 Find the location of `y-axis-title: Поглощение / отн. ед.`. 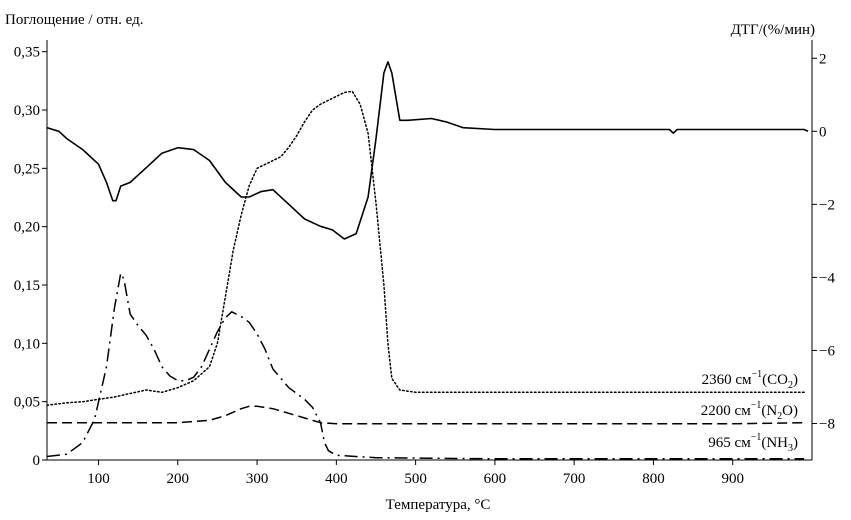

y-axis-title: Поглощение / отн. ед. is located at coordinates (74, 20).